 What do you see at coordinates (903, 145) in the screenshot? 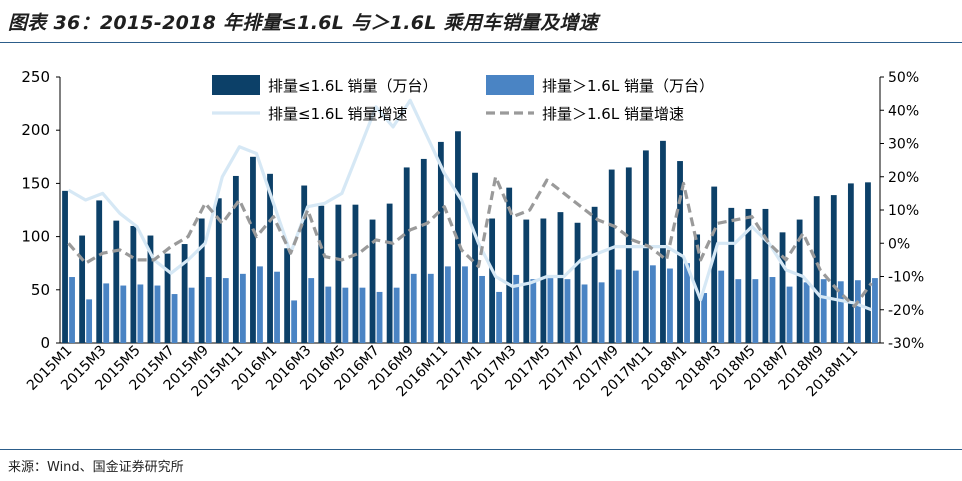
I see `right-tick-label: 30%` at bounding box center [903, 145].